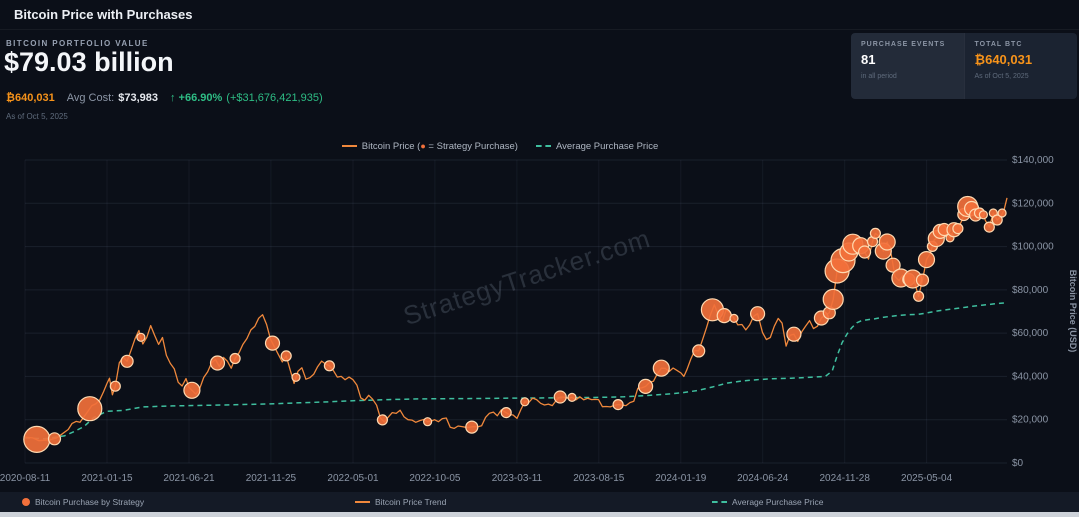 This screenshot has width=1079, height=517. I want to click on portfolio-value: $79.03 billion, so click(89, 62).